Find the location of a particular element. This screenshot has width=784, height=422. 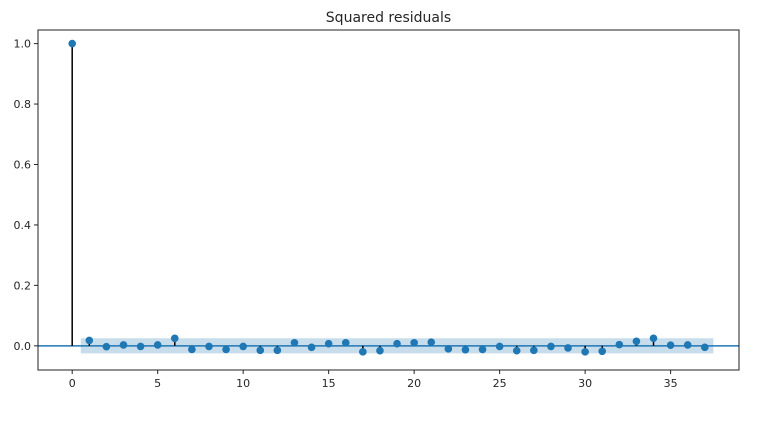

y-tick-label: 0.4 is located at coordinates (23, 225).